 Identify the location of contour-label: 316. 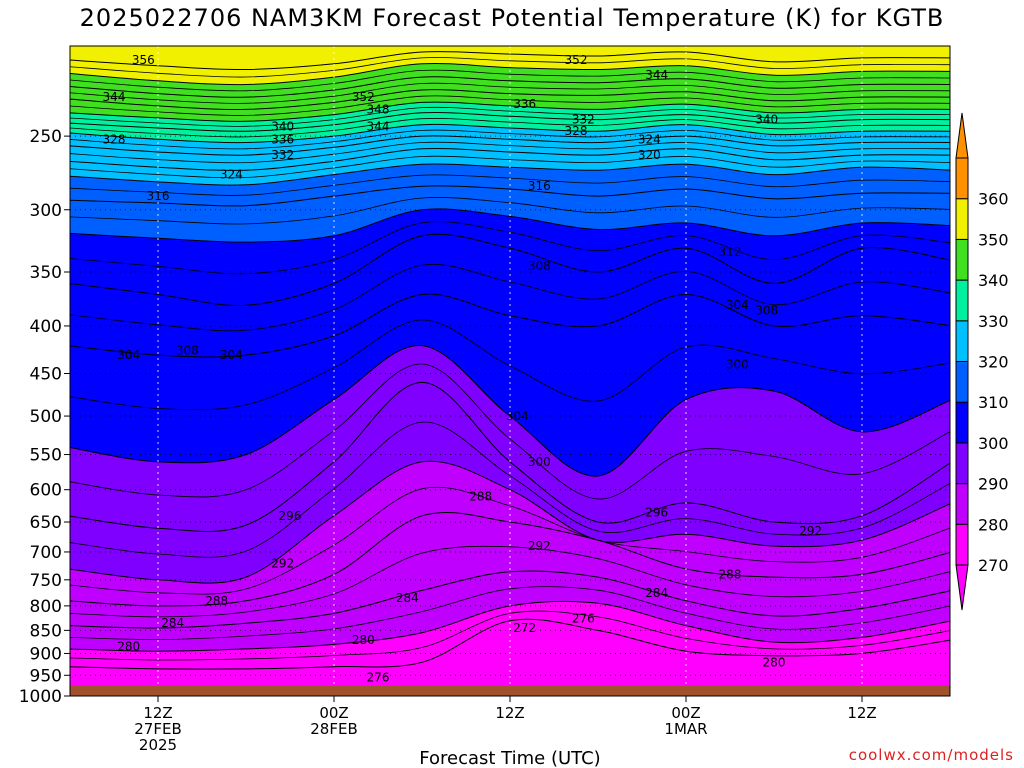
(539, 186).